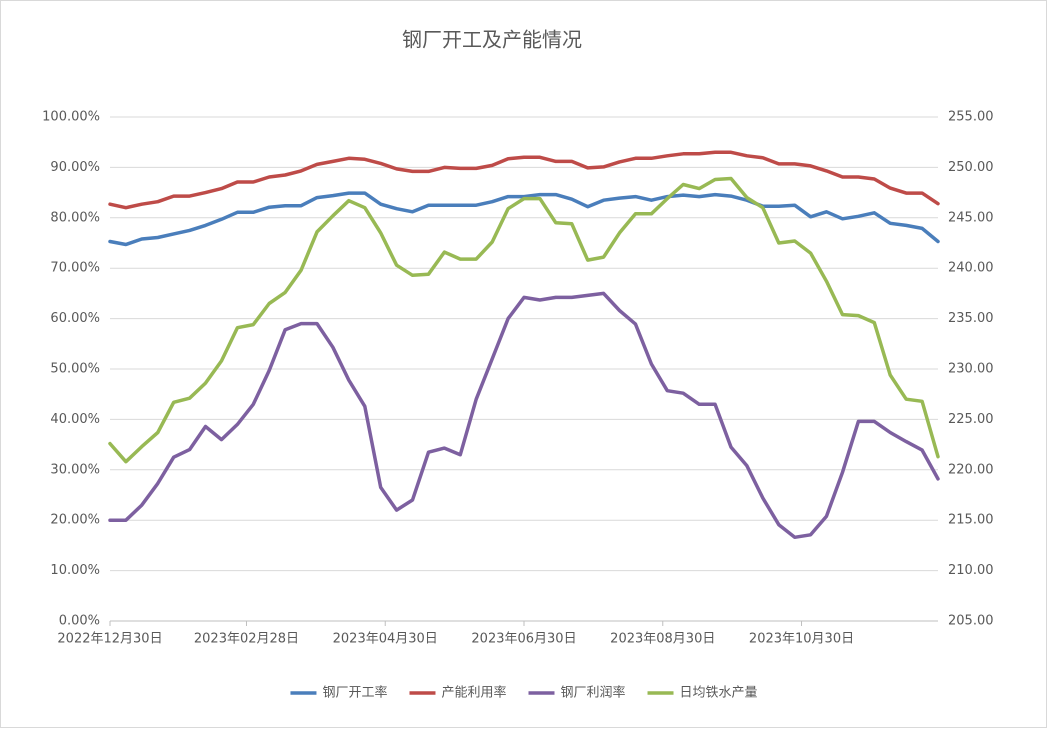  I want to click on y2-tick-label: 235.00, so click(971, 318).